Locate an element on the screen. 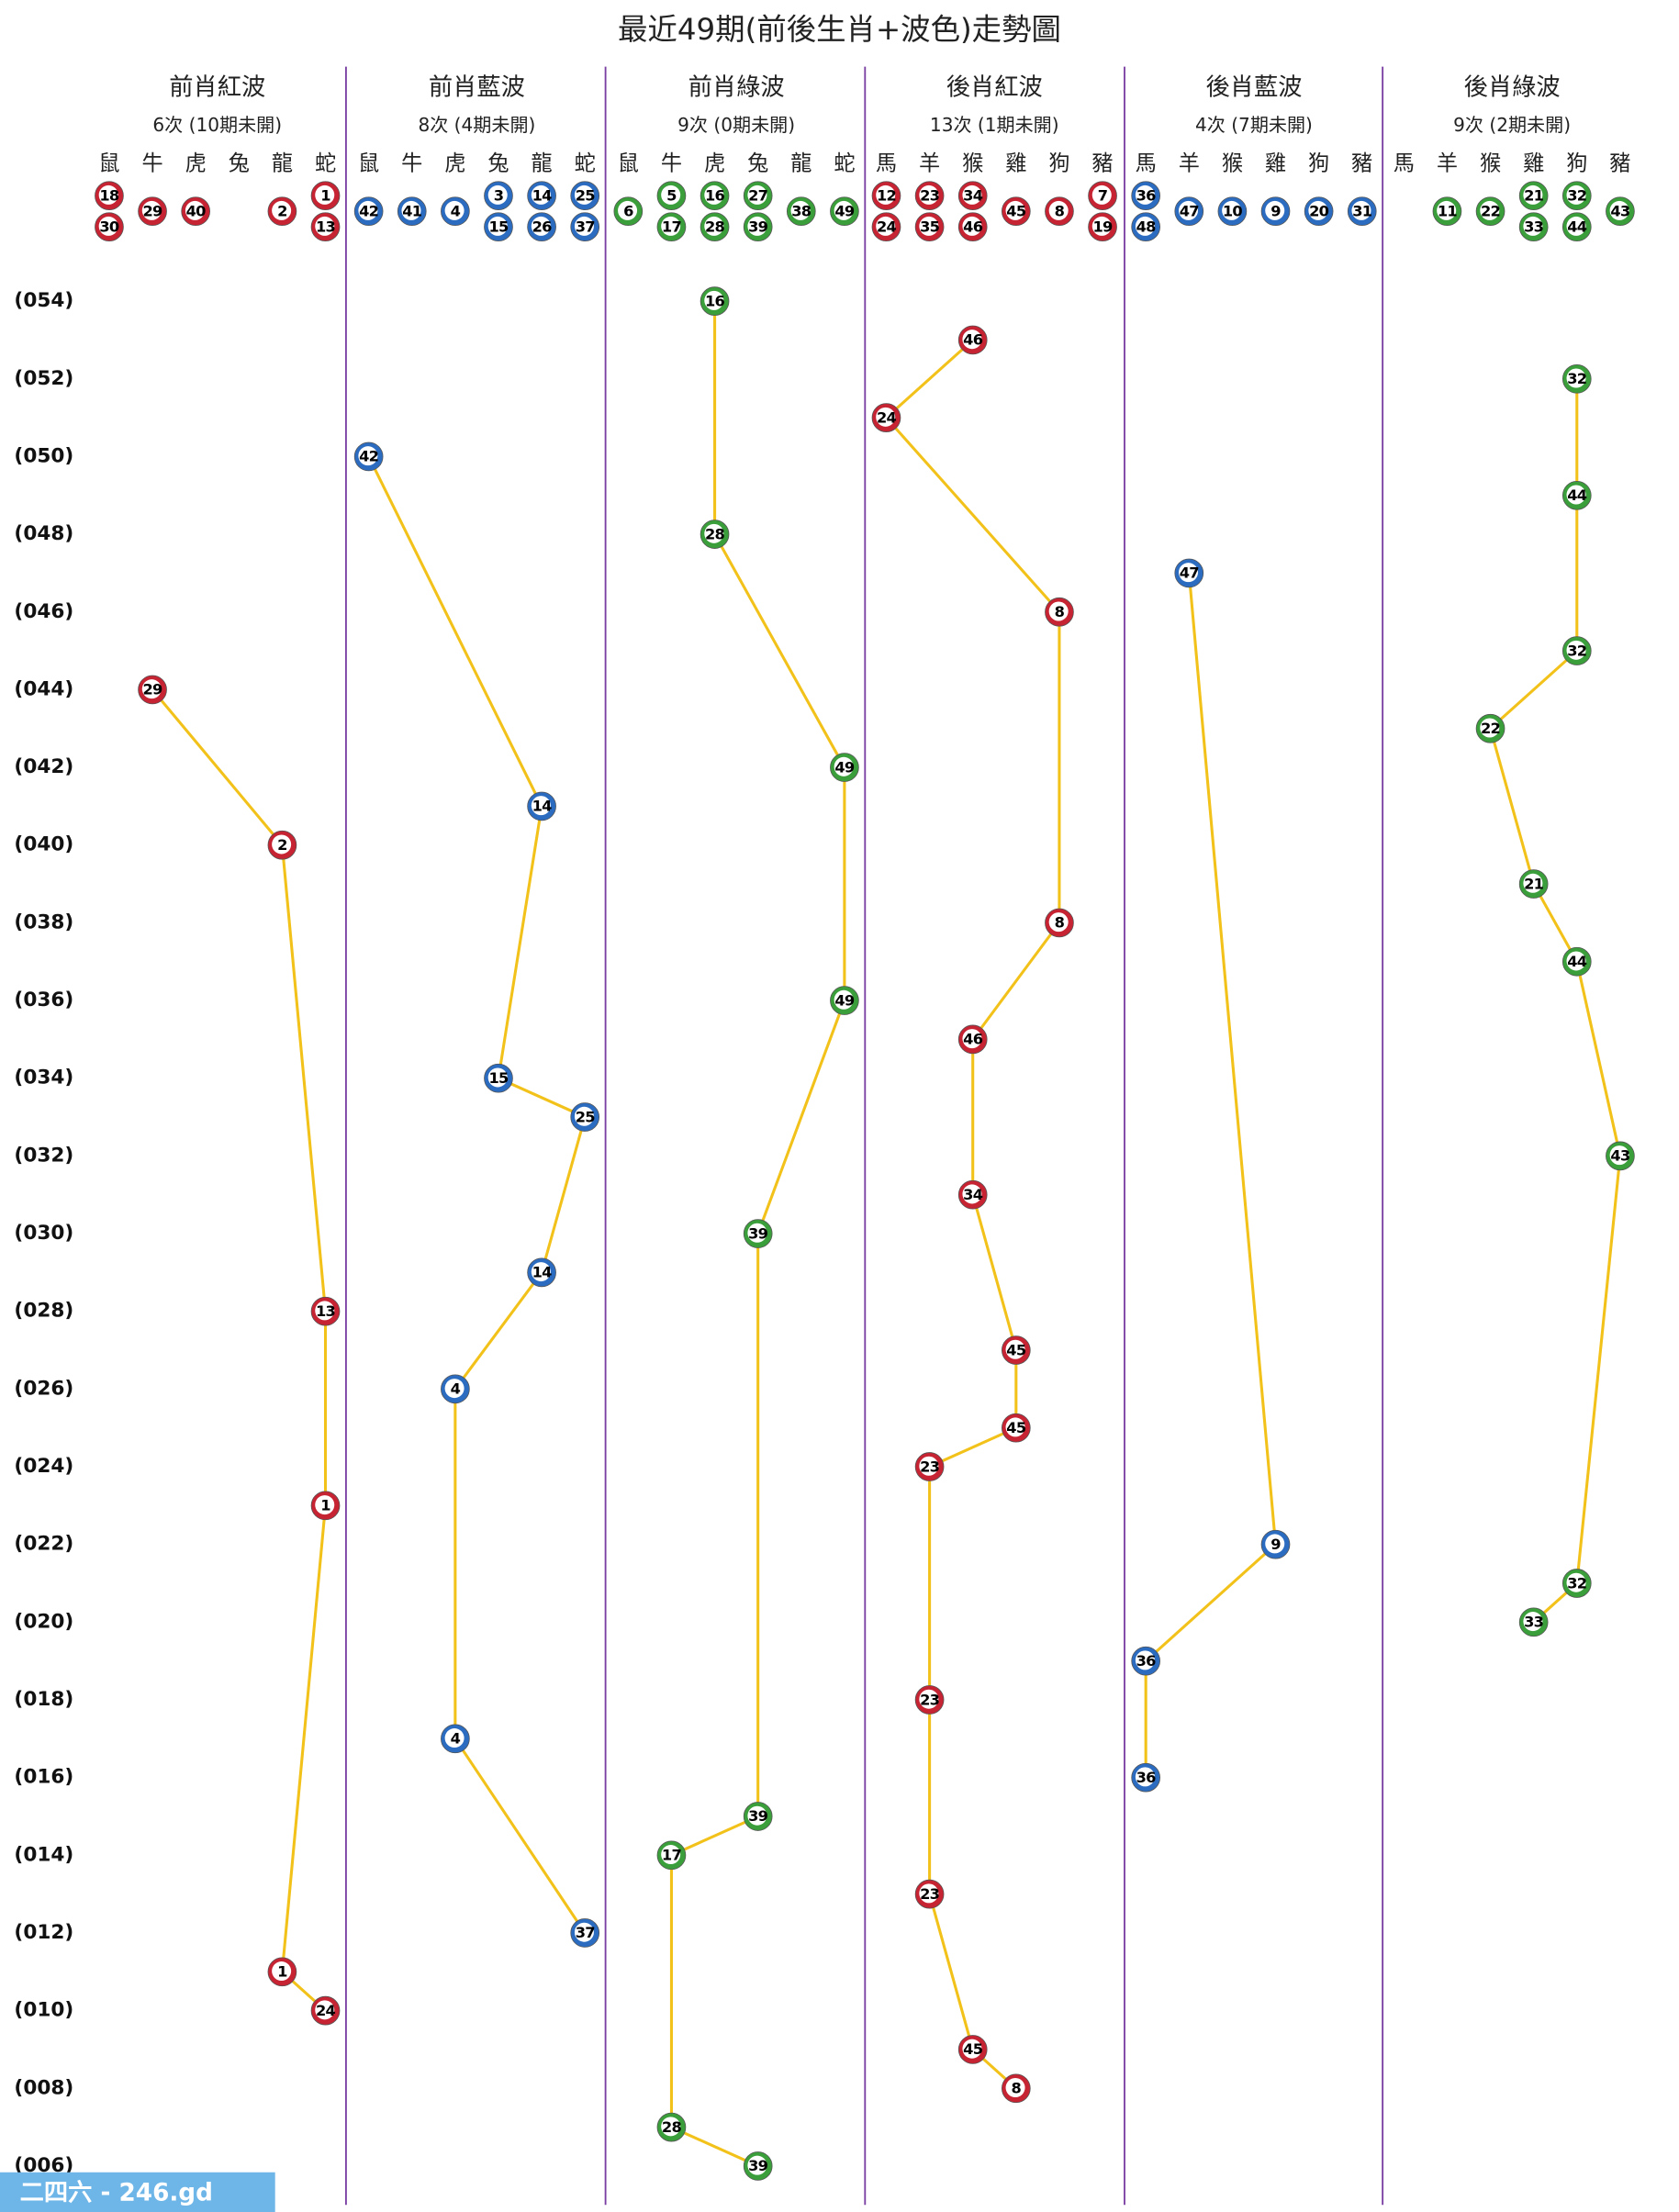 This screenshot has width=1679, height=2212. header-ball-number: 8 is located at coordinates (1060, 210).